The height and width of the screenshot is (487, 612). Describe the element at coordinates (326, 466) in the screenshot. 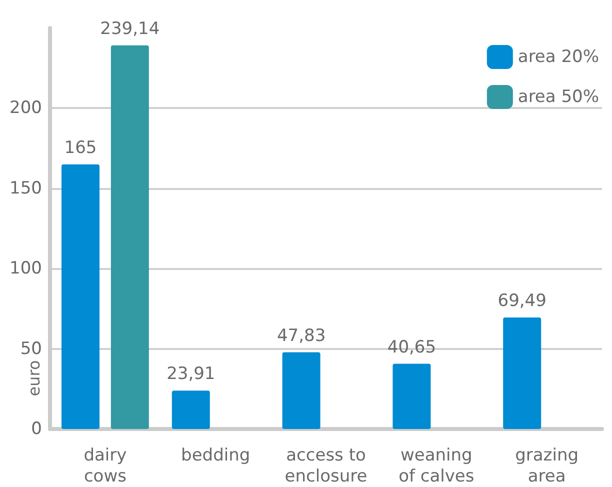

I see `x-tick-label: access to enclosure` at that location.